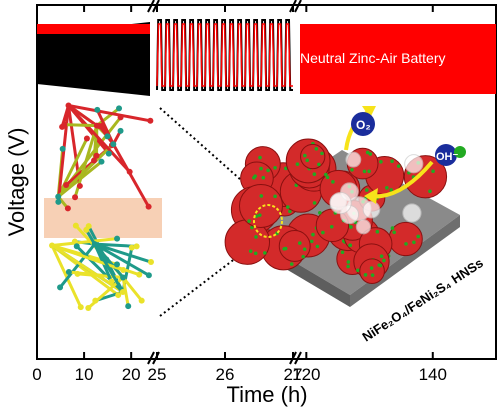  Describe the element at coordinates (36, 374) in the screenshot. I see `x-tick-label: 0` at that location.